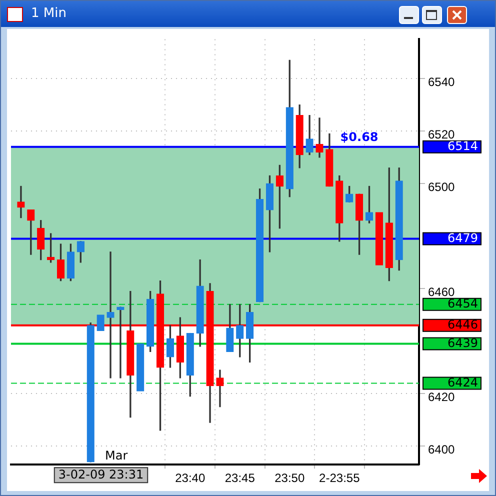  I want to click on x-tick-label: 23:45, so click(240, 478).